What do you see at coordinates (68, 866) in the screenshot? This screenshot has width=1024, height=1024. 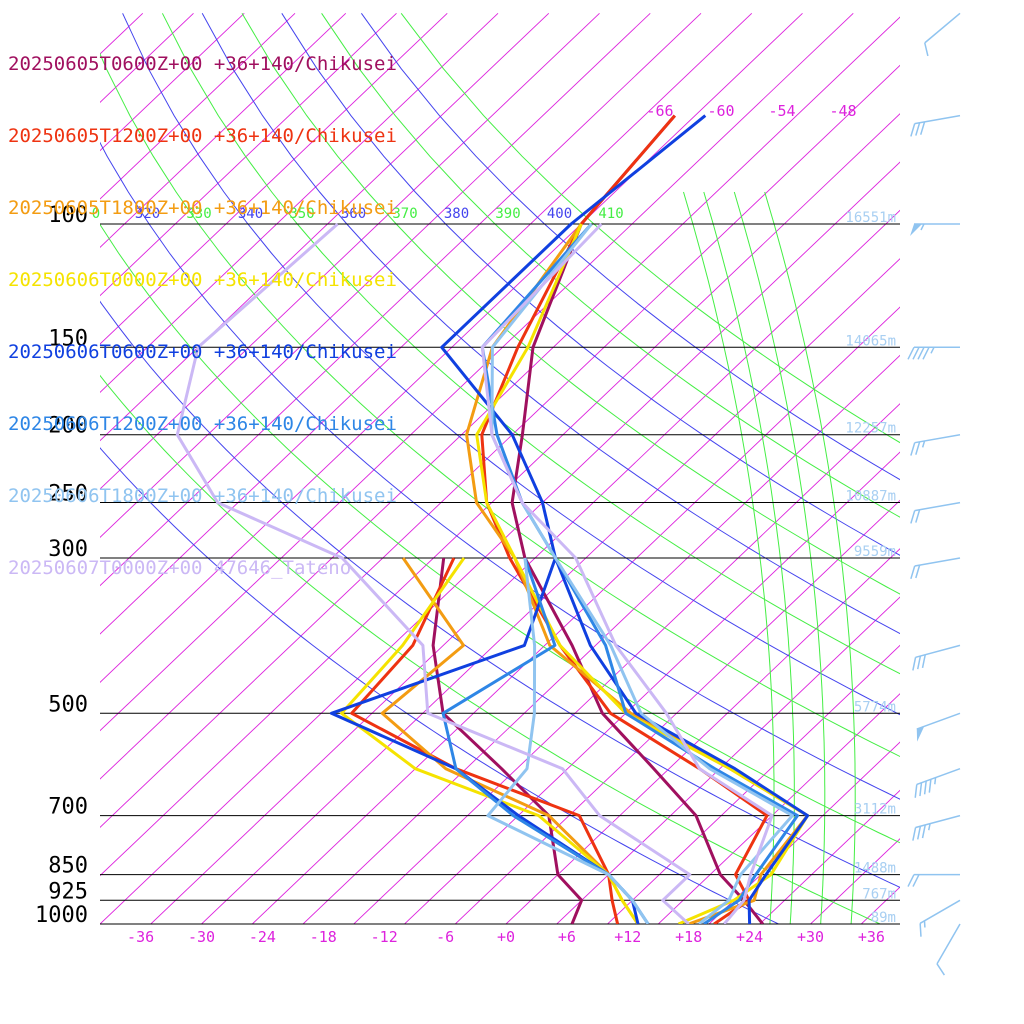 I see `pressure-tick-label: 850` at bounding box center [68, 866].